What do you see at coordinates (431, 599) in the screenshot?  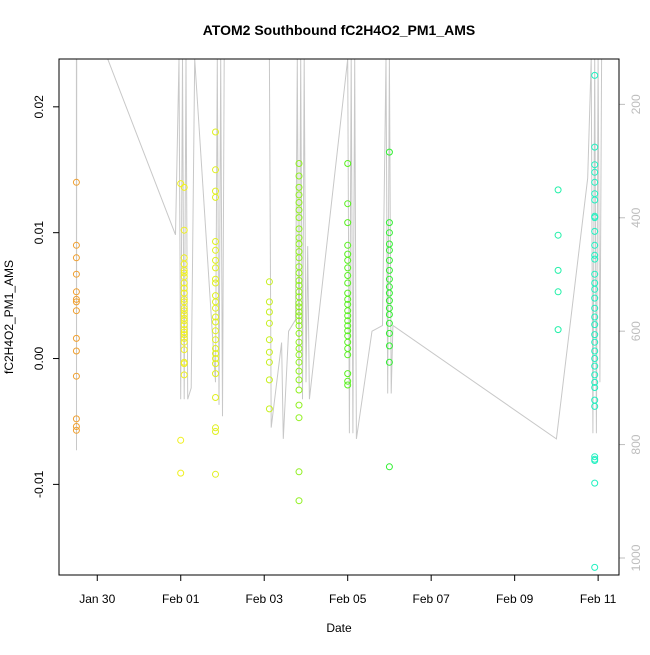 I see `x-tick-label: Feb 07` at bounding box center [431, 599].